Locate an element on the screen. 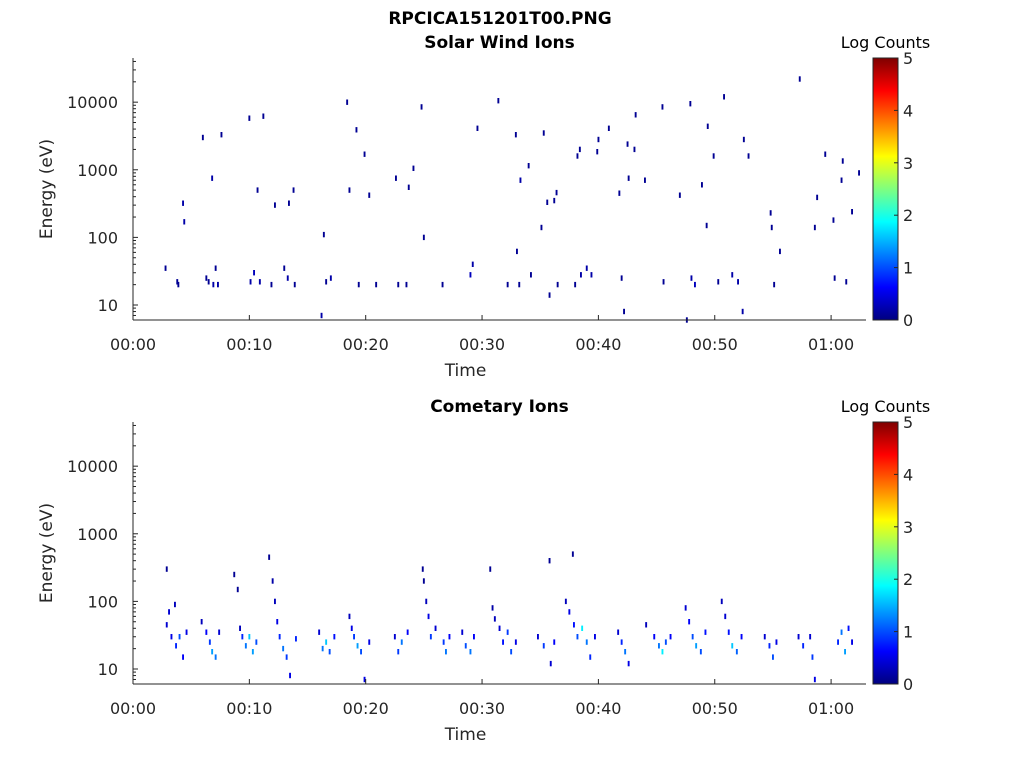  colorbar-label: Log Counts is located at coordinates (886, 406).